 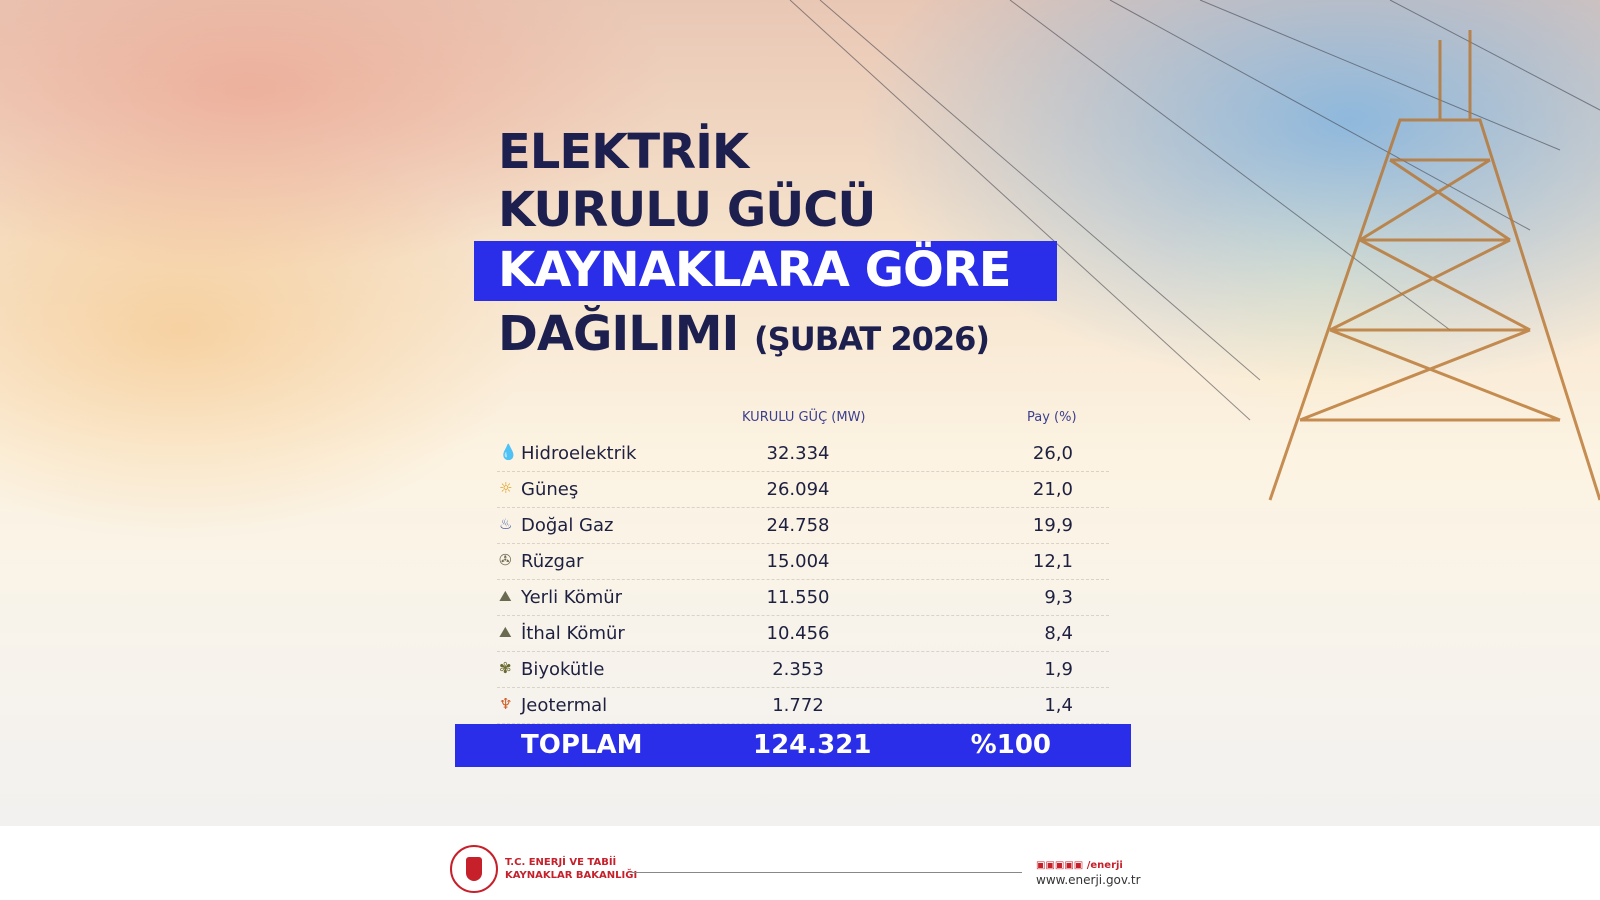 What do you see at coordinates (800, 863) in the screenshot?
I see `footer` at bounding box center [800, 863].